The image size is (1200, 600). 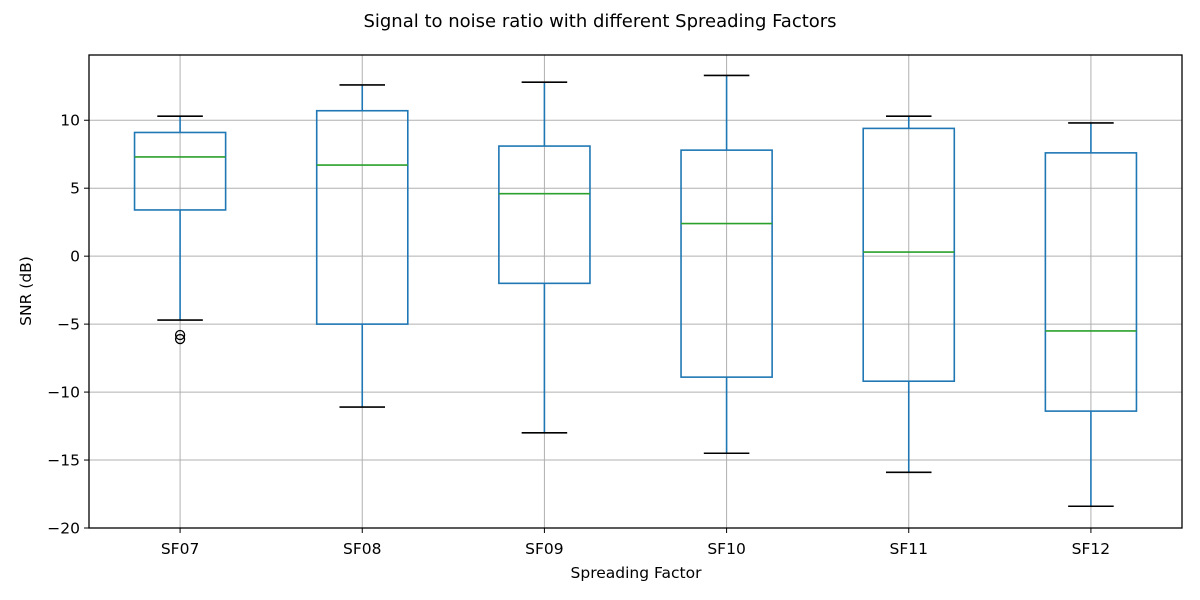 What do you see at coordinates (909, 549) in the screenshot?
I see `x-tick-label: SF11` at bounding box center [909, 549].